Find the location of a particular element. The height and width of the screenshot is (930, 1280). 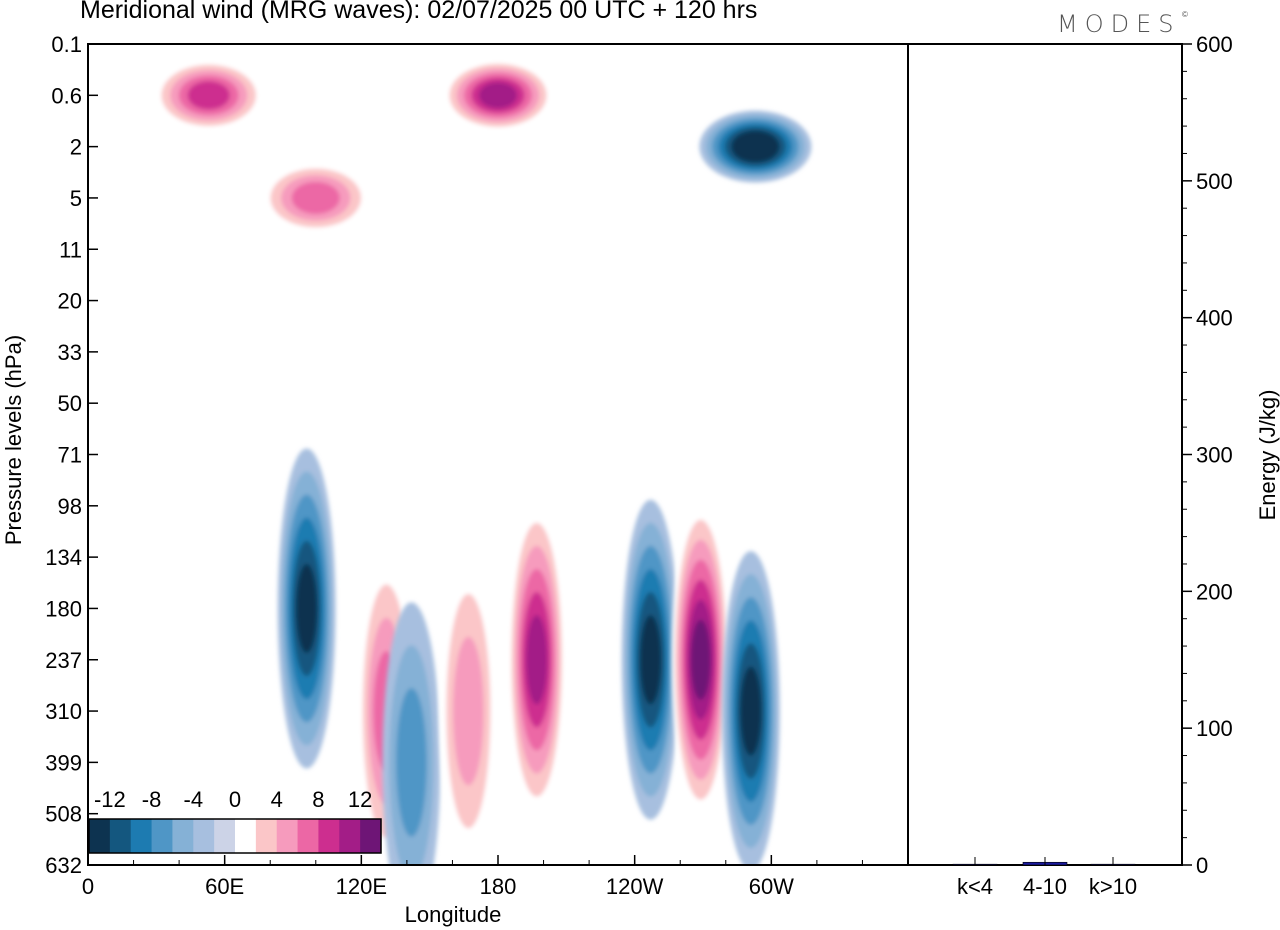

energy-tick-label: 600 is located at coordinates (1214, 44).